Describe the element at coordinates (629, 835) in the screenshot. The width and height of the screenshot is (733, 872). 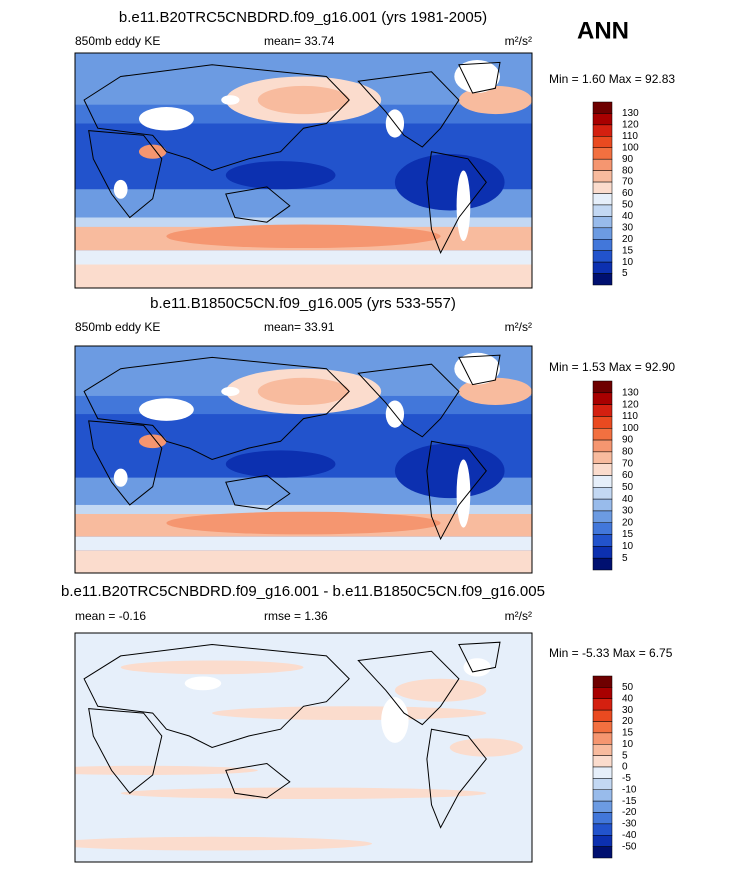
I see `colorbar-label: -40` at that location.